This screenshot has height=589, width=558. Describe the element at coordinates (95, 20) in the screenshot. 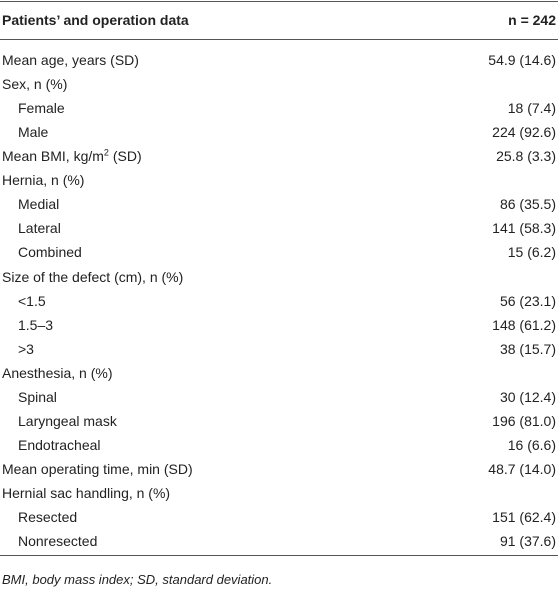

I see `header-label: Patients’ and operation data` at that location.